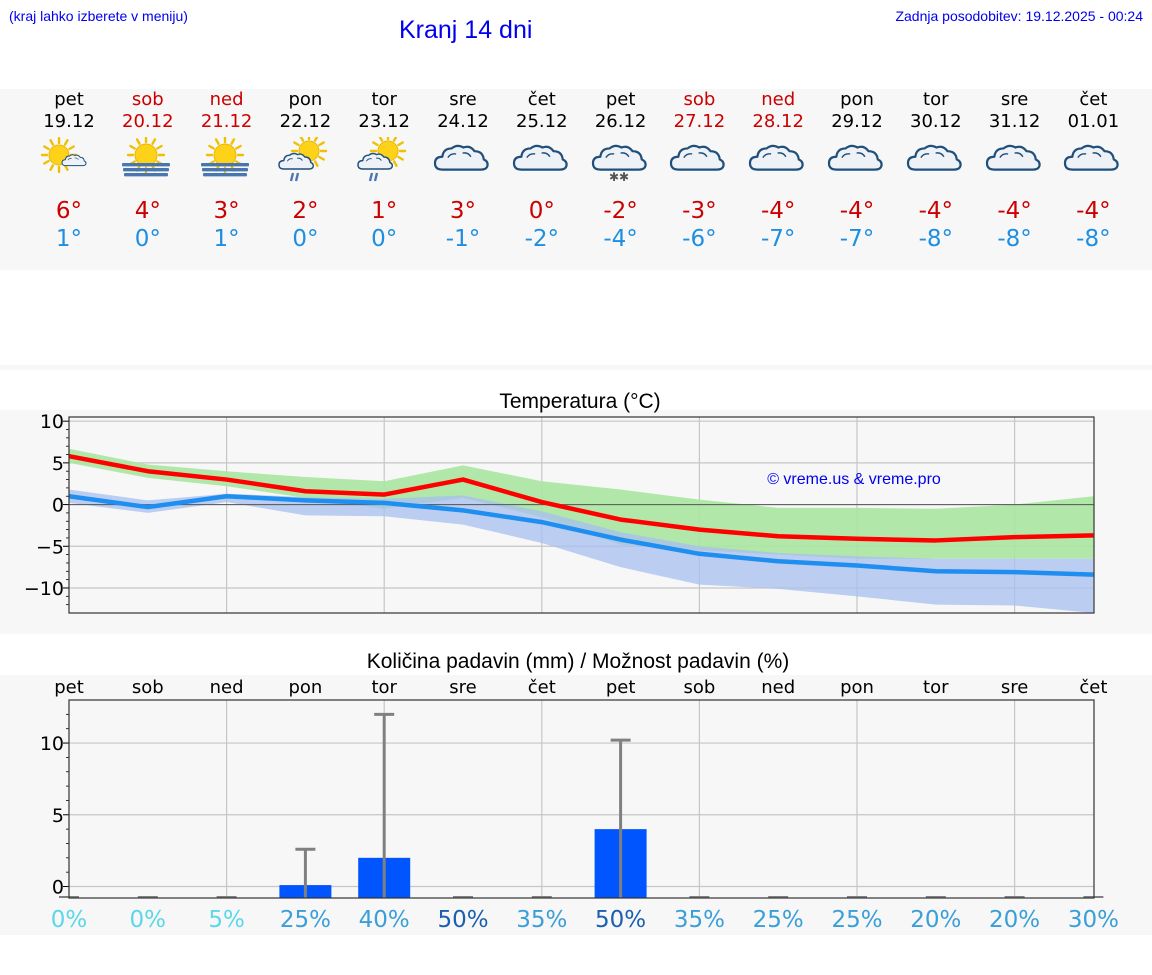 The image size is (1152, 975). Describe the element at coordinates (620, 99) in the screenshot. I see `day-name: pet` at that location.